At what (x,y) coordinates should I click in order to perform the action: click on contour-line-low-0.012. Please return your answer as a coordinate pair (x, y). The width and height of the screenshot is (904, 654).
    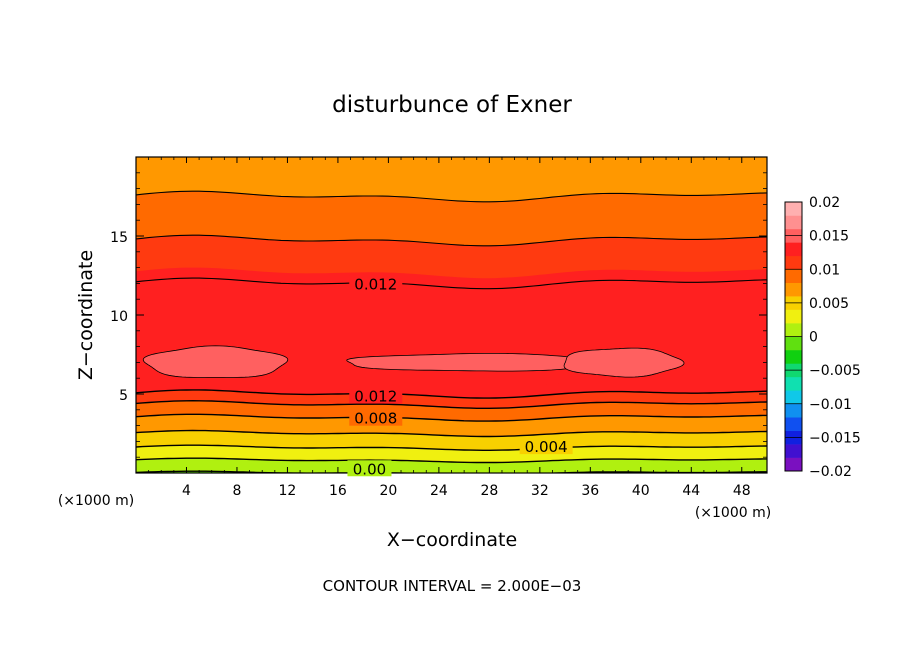
    Looking at the image, I should click on (451, 394).